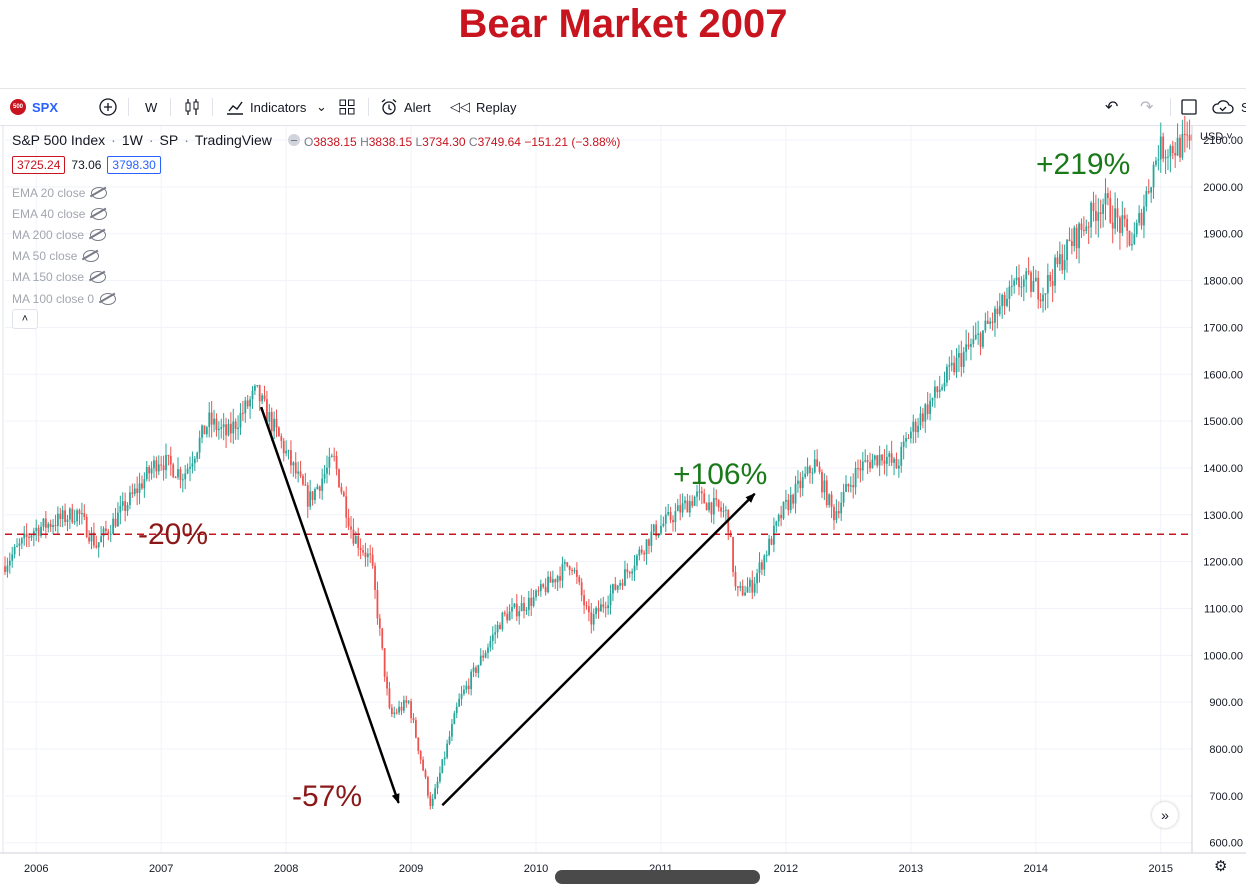 The width and height of the screenshot is (1246, 884). What do you see at coordinates (1216, 137) in the screenshot?
I see `currency-selector: USD ˅` at bounding box center [1216, 137].